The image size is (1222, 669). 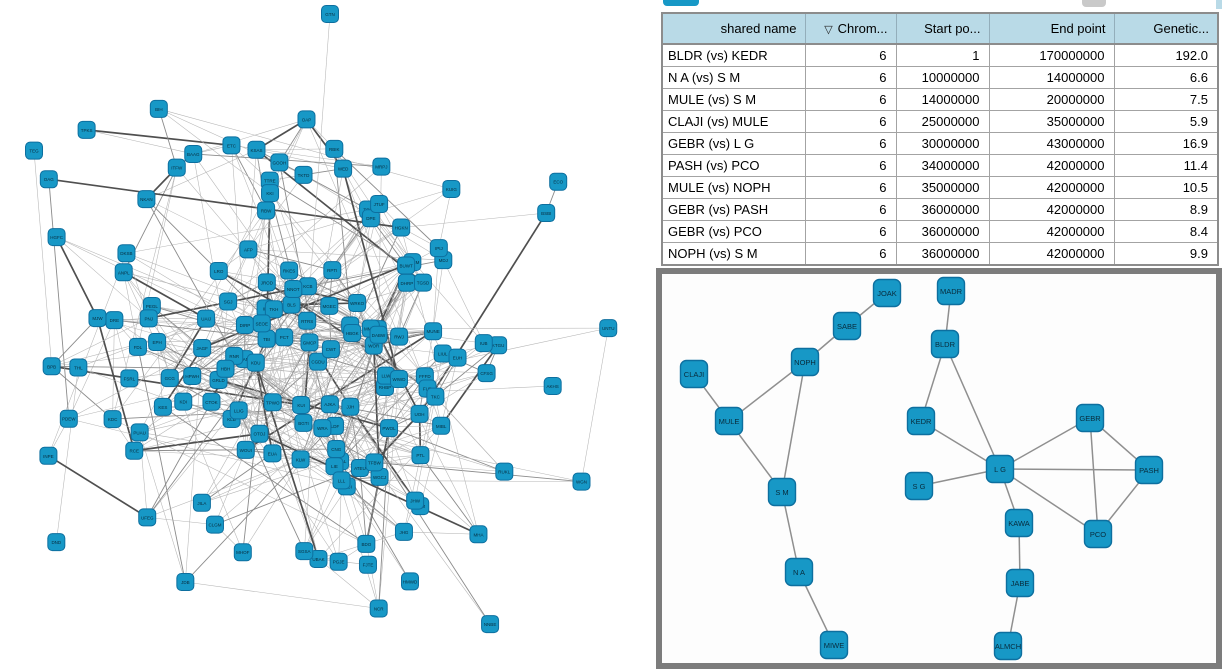 What do you see at coordinates (129, 378) in the screenshot?
I see `network-node: FSRL` at bounding box center [129, 378].